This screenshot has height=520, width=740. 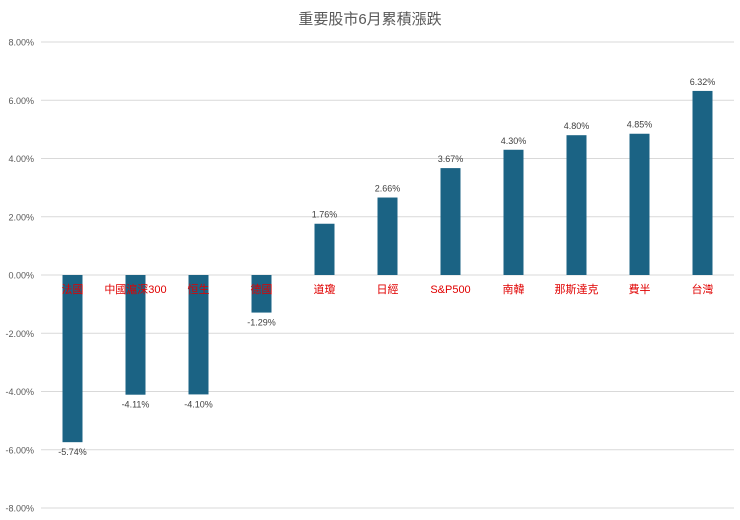 What do you see at coordinates (370, 19) in the screenshot?
I see `chart-title: 重要股市6月累積漲跌` at bounding box center [370, 19].